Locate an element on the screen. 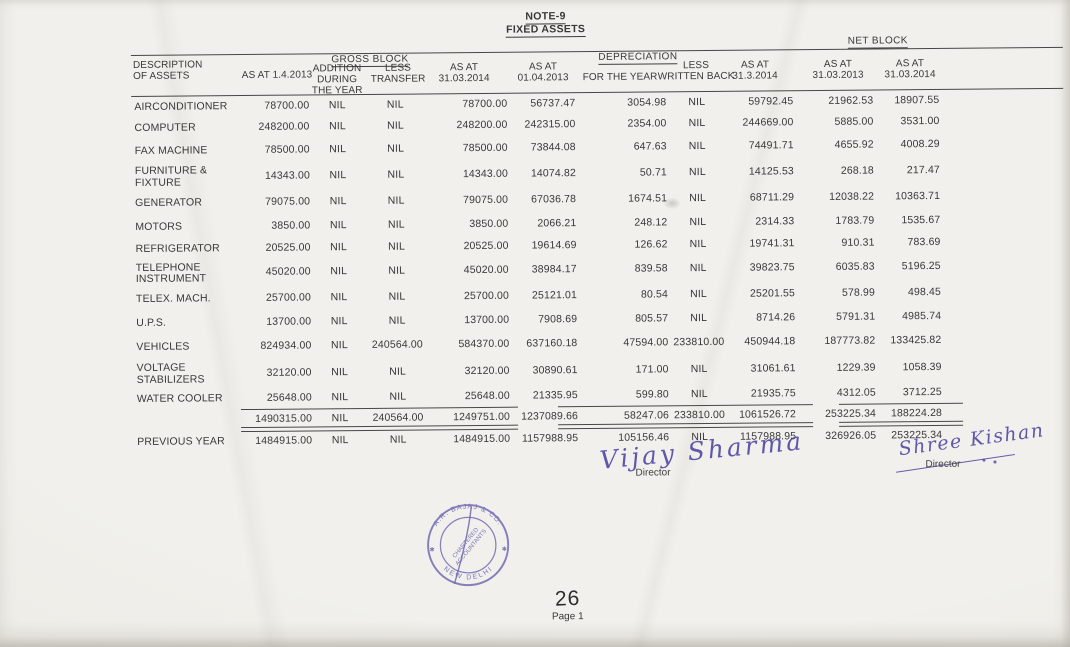  table-cell: 233810.00 is located at coordinates (699, 415).